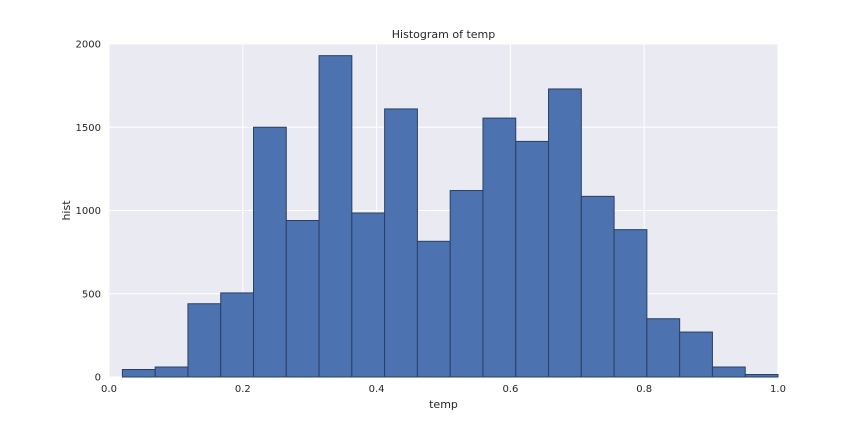 The image size is (864, 436). Describe the element at coordinates (443, 404) in the screenshot. I see `x-axis-label: temp` at that location.